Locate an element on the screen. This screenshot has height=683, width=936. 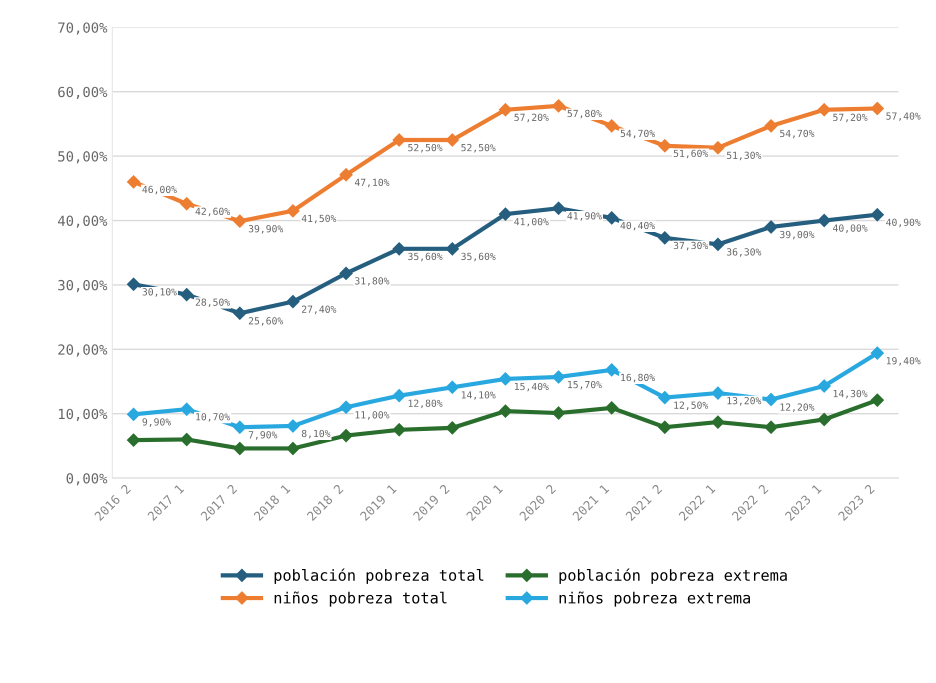
data-label: 36,30% is located at coordinates (744, 252).